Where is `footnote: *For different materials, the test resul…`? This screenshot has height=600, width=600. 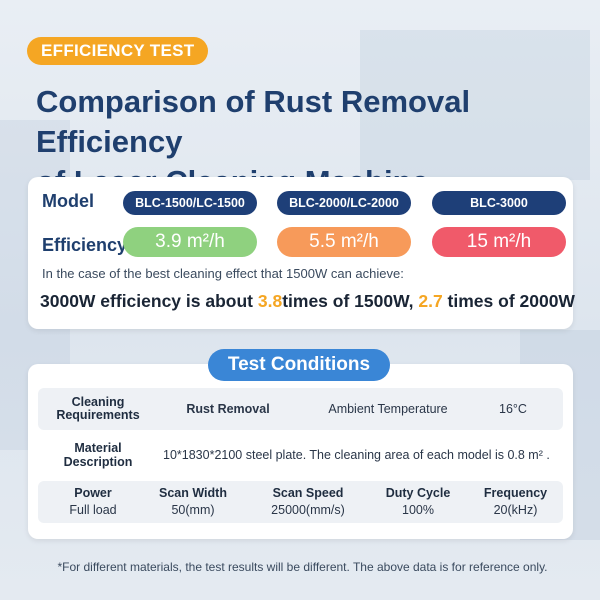 footnote: *For different materials, the test resul… is located at coordinates (302, 567).